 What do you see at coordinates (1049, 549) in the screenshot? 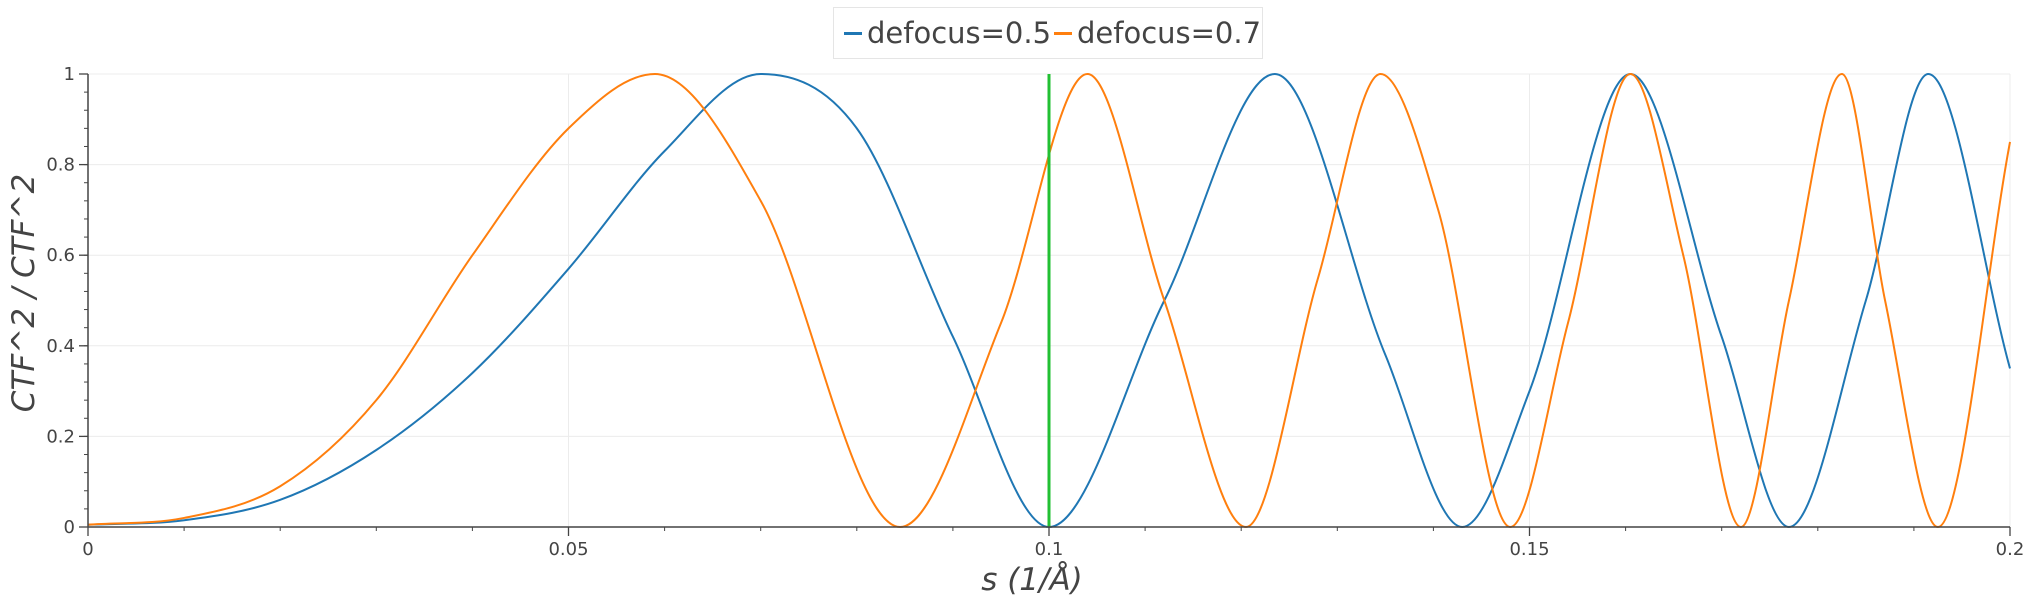
I see `x-tick-label-2: 0.1` at bounding box center [1049, 549].